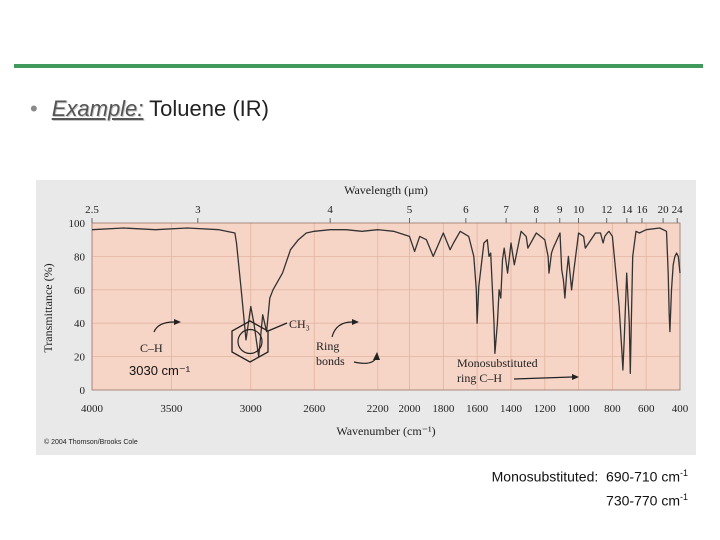 This screenshot has height=540, width=720. What do you see at coordinates (92, 409) in the screenshot?
I see `x-tick-label: 4000` at bounding box center [92, 409].